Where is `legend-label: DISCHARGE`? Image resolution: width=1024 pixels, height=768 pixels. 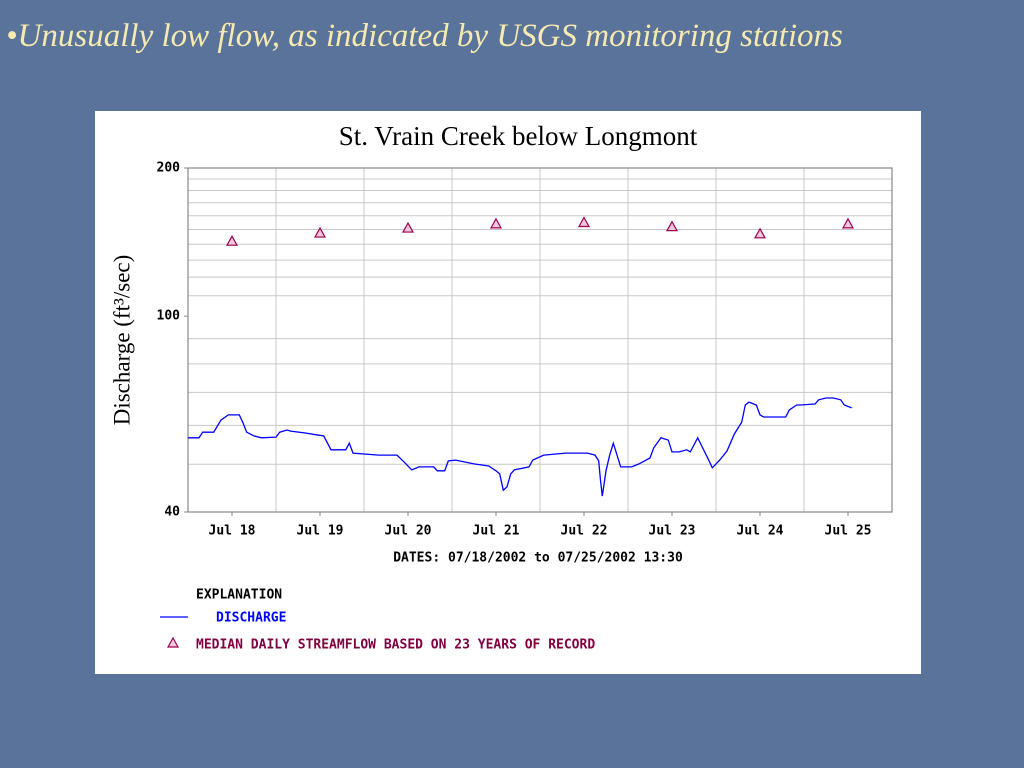
legend-label: DISCHARGE is located at coordinates (251, 618).